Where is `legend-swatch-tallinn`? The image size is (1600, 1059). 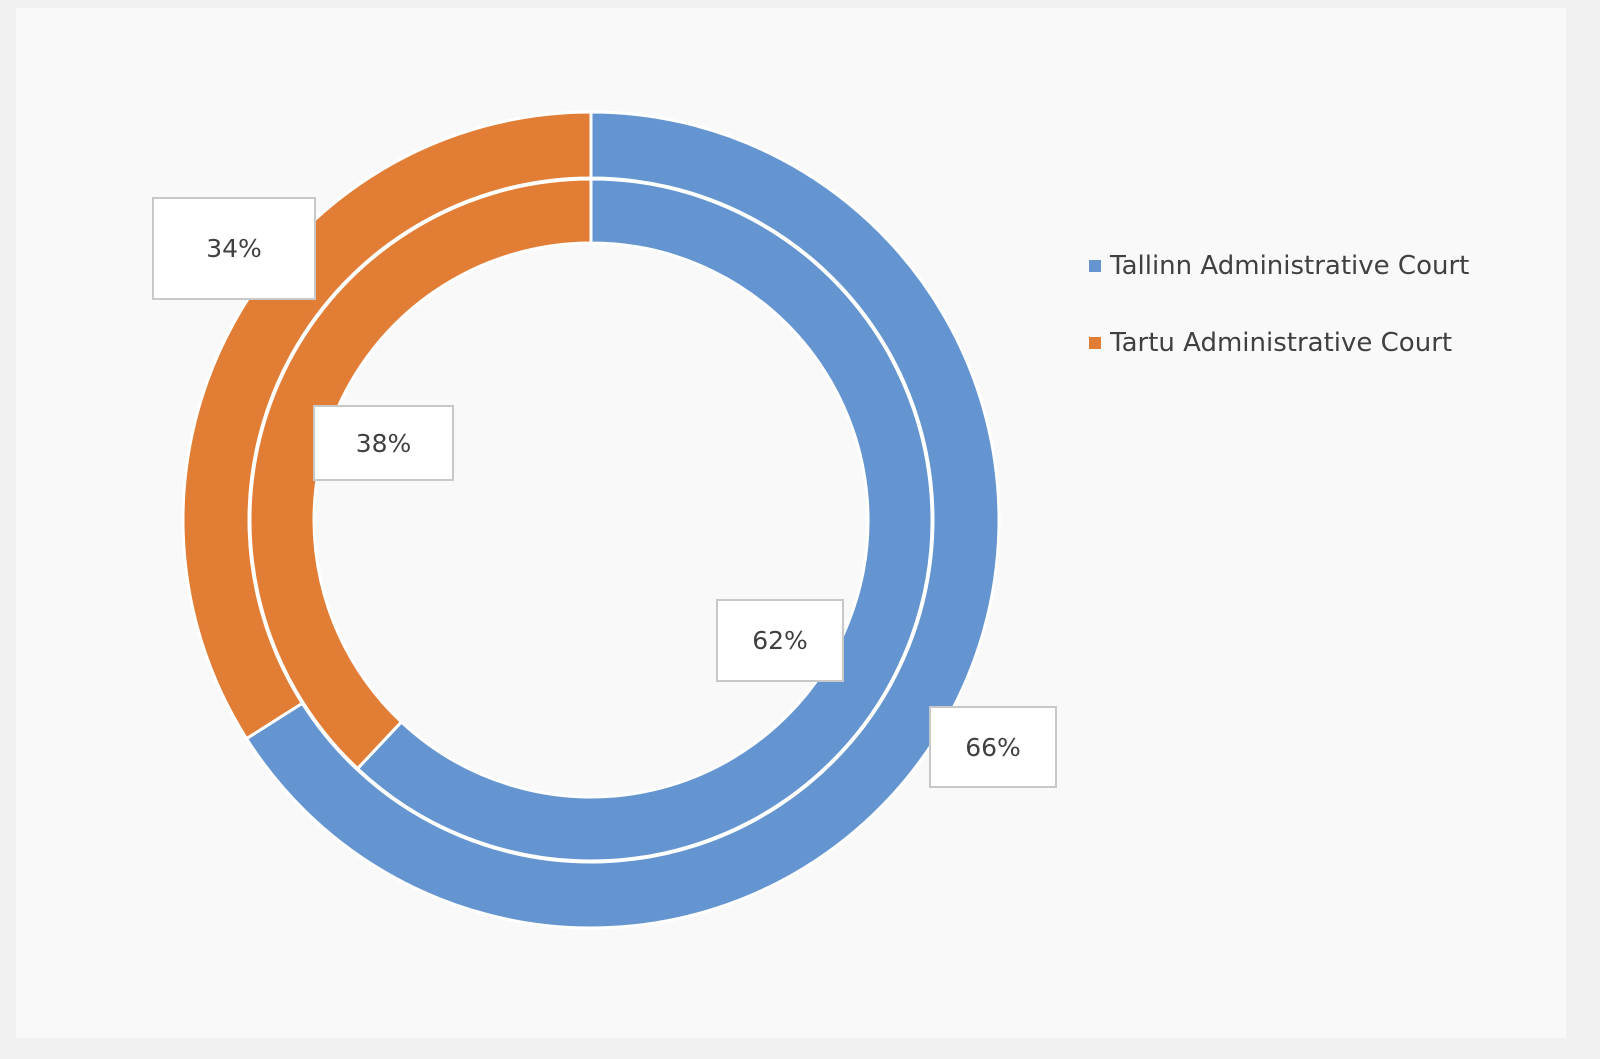 legend-swatch-tallinn is located at coordinates (1095, 266).